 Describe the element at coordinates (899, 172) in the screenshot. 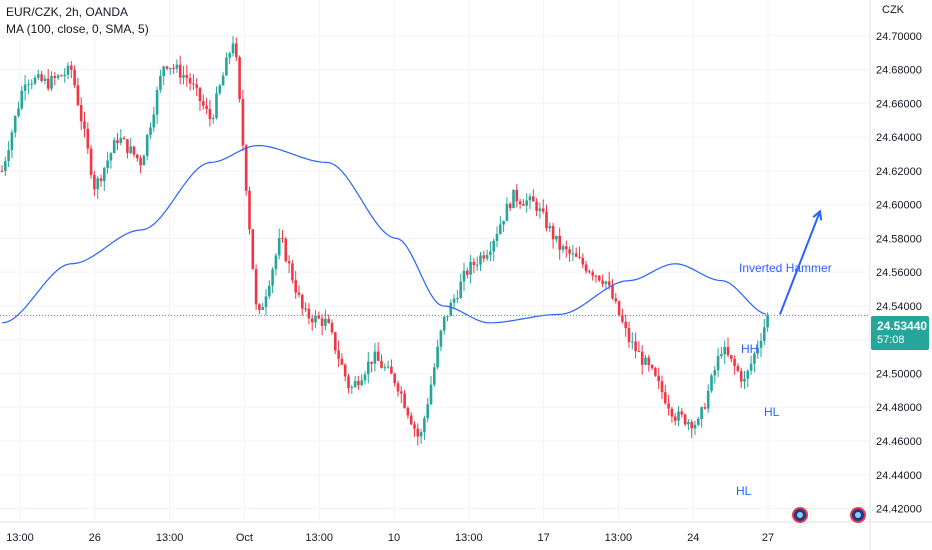

I see `y-tick-label: 24.62000` at that location.